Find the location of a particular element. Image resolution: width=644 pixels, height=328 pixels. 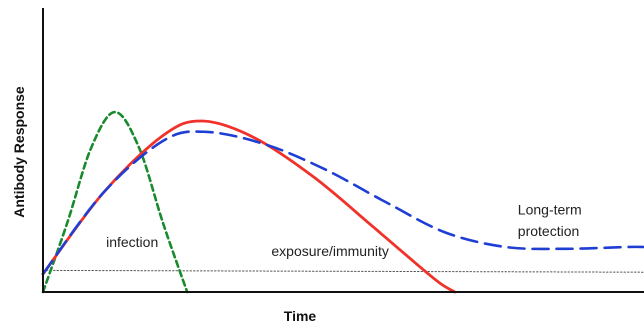

x-axis-title: Time is located at coordinates (300, 316).